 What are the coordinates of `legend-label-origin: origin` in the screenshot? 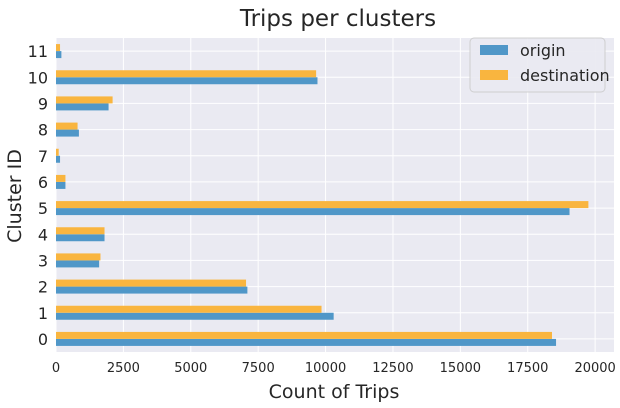 It's located at (543, 50).